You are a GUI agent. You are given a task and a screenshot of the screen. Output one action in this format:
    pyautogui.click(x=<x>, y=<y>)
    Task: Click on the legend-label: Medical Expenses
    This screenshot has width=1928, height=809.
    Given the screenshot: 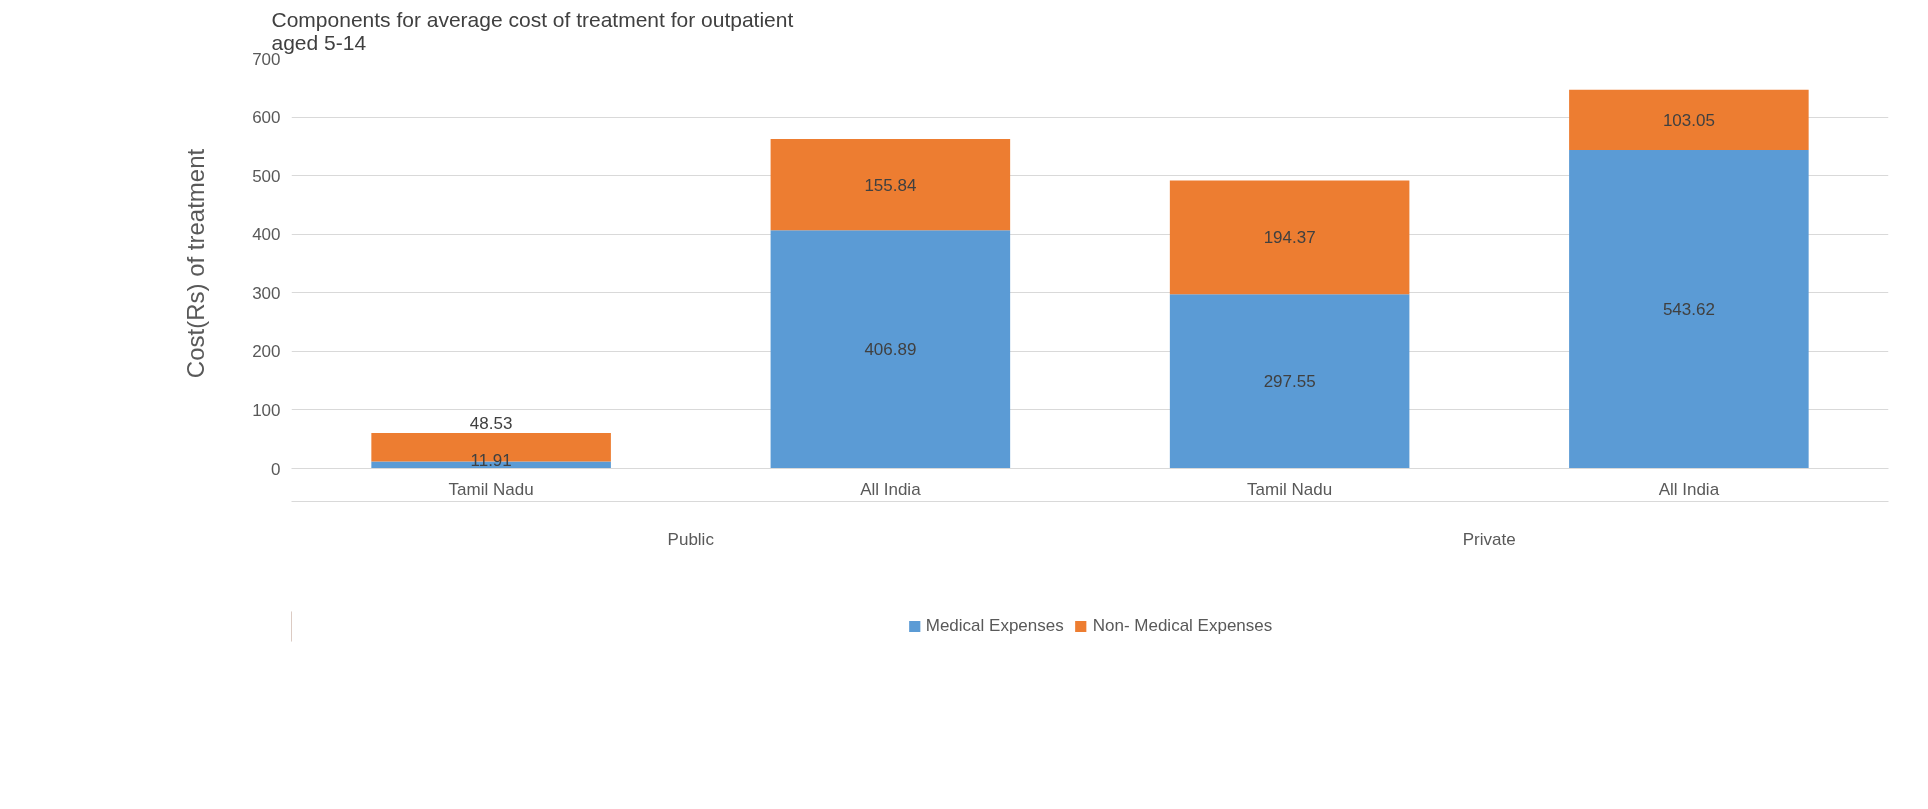 What is the action you would take?
    pyautogui.click(x=994, y=626)
    